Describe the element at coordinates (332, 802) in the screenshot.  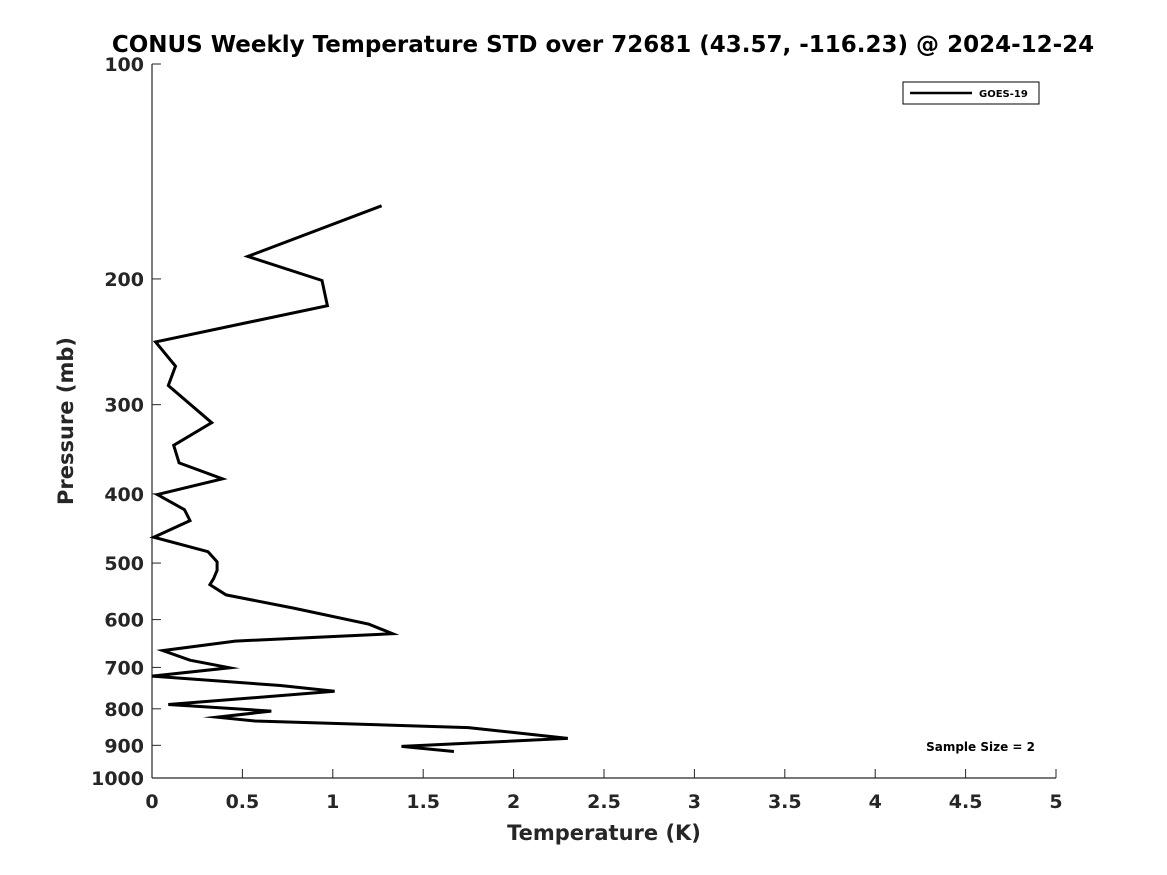
I see `x-tick-label: 1` at that location.